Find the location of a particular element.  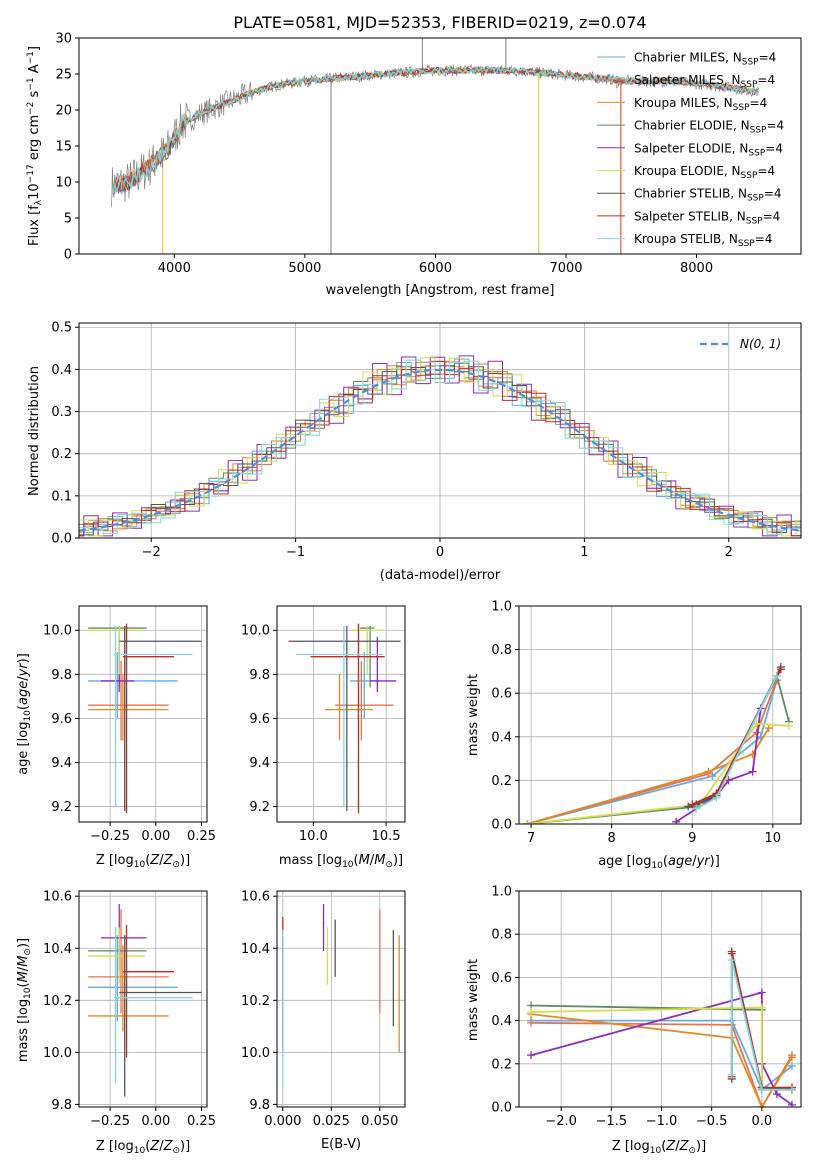

residuals-xtick-label: −1 is located at coordinates (295, 552).